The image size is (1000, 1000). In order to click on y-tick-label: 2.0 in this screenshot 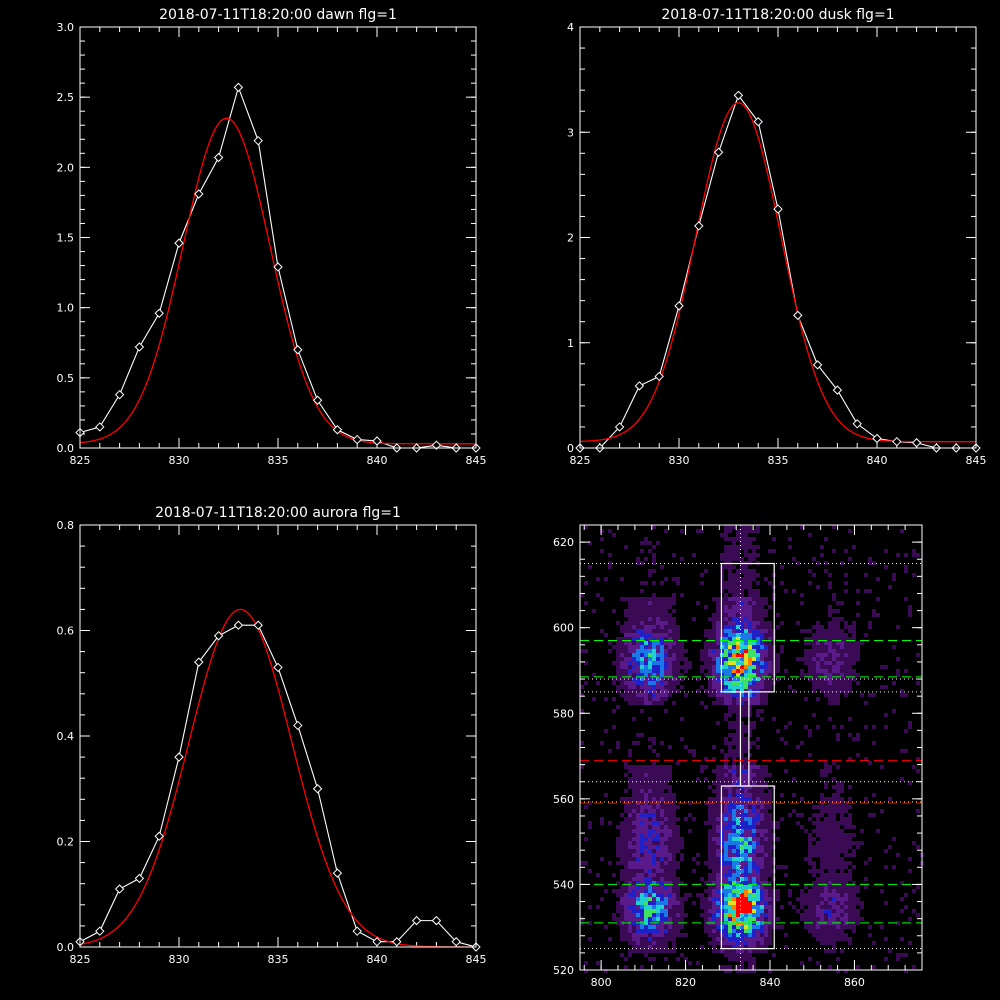, I will do `click(66, 167)`.